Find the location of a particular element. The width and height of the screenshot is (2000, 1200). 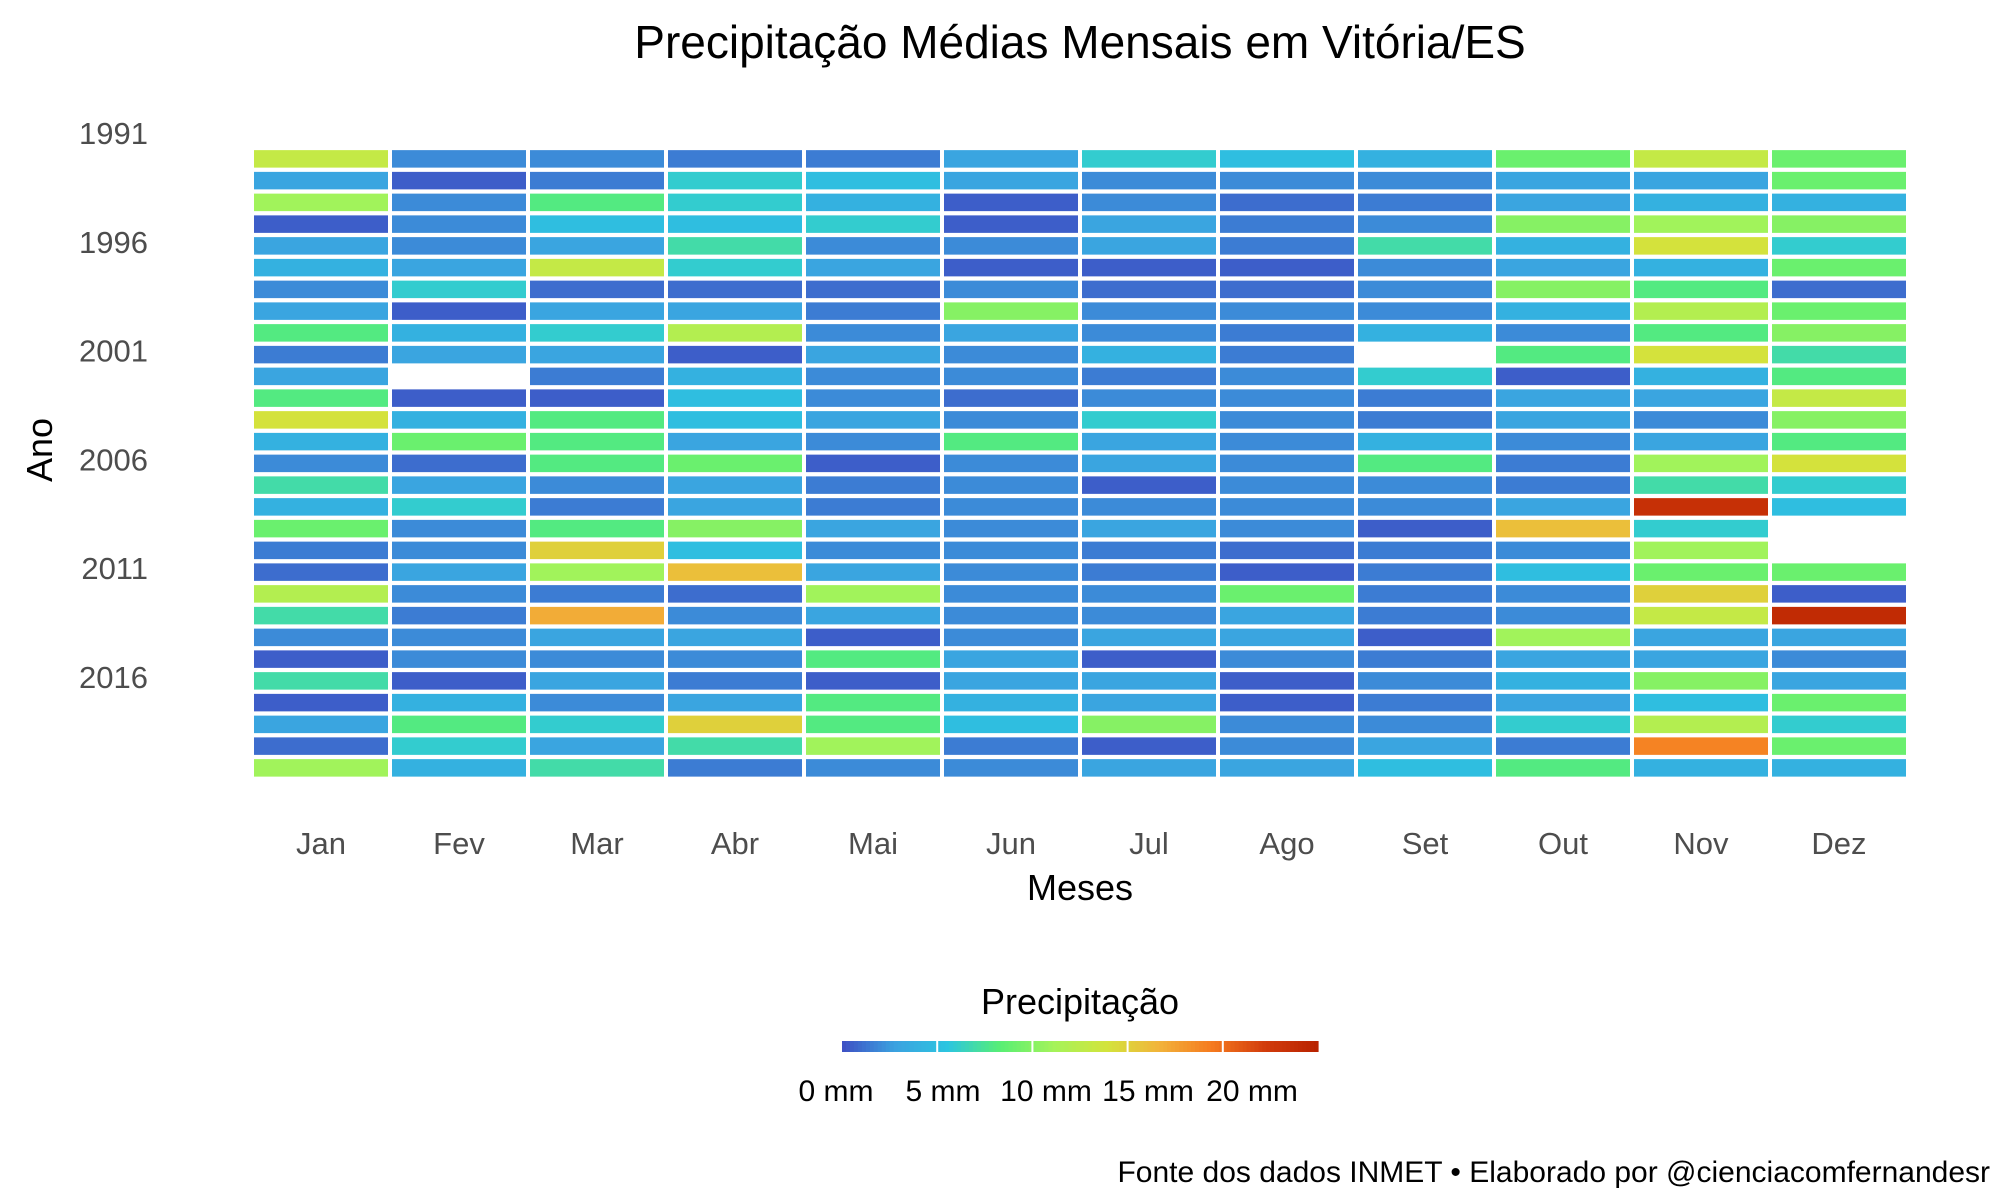

legend-title: Precipitação is located at coordinates (1080, 1001).